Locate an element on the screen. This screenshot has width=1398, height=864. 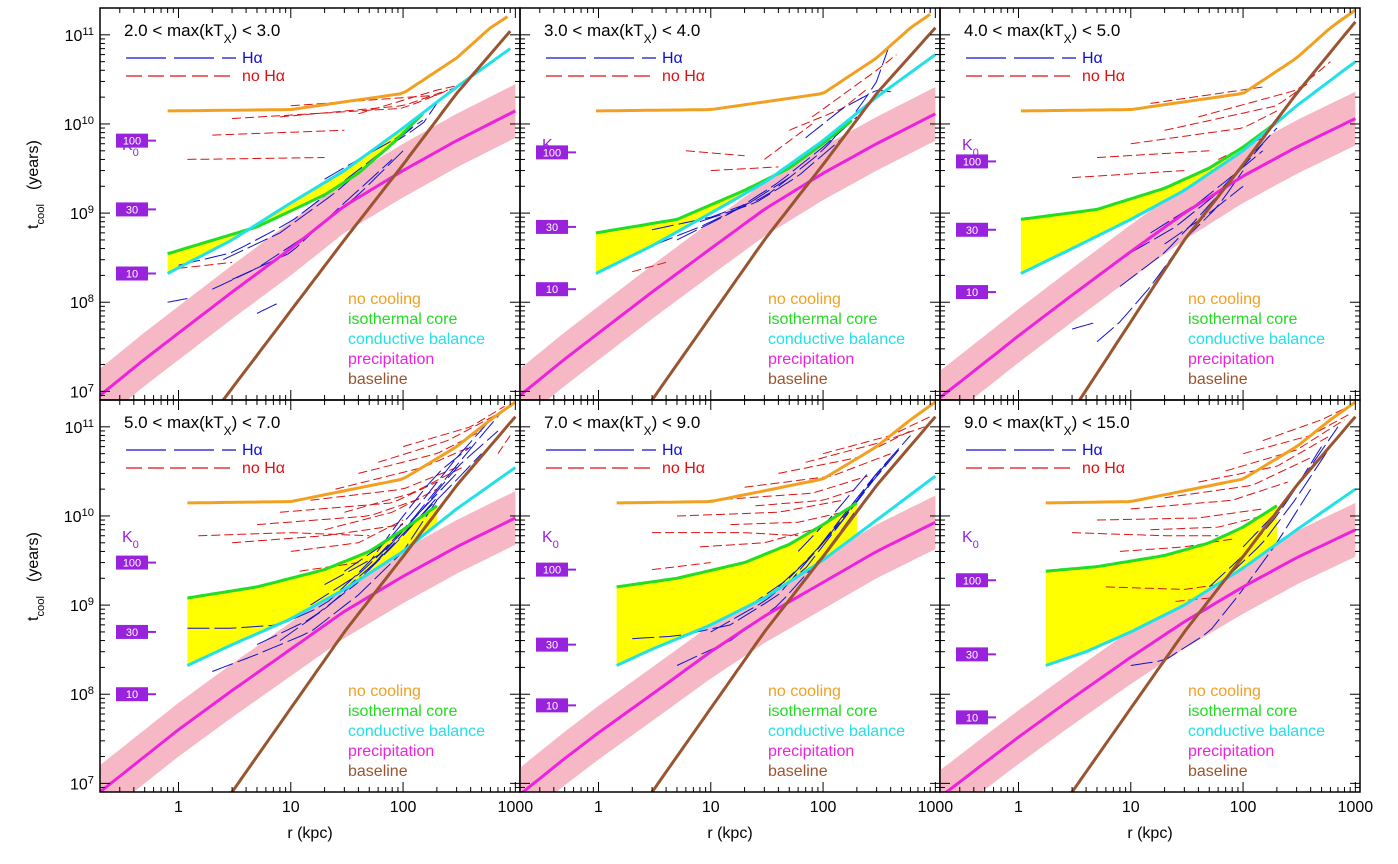
precipitation-band is located at coordinates (728, 643).